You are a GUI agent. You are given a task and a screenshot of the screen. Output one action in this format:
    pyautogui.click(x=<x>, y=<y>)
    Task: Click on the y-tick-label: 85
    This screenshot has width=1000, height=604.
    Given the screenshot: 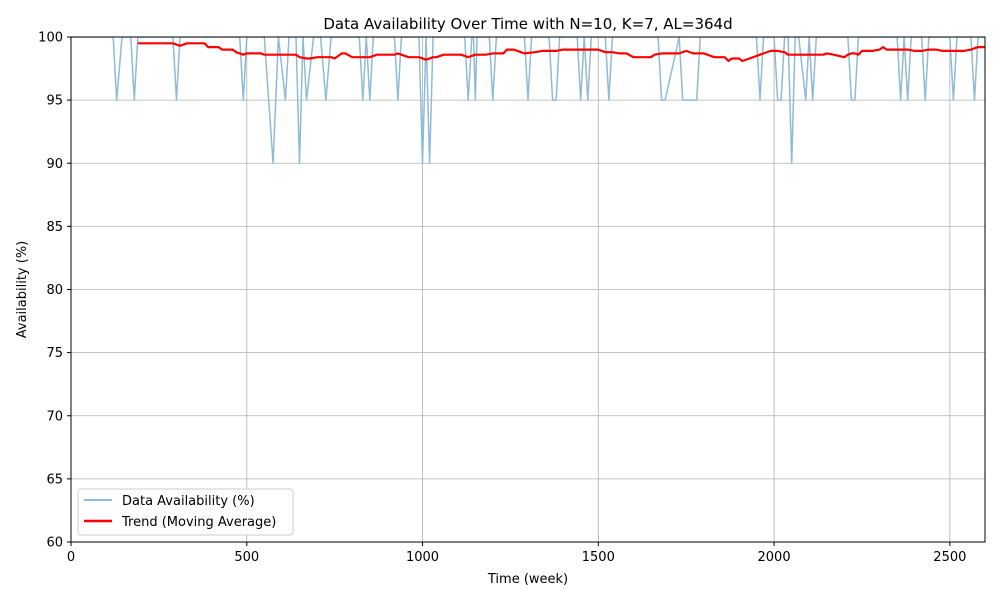 What is the action you would take?
    pyautogui.click(x=54, y=227)
    